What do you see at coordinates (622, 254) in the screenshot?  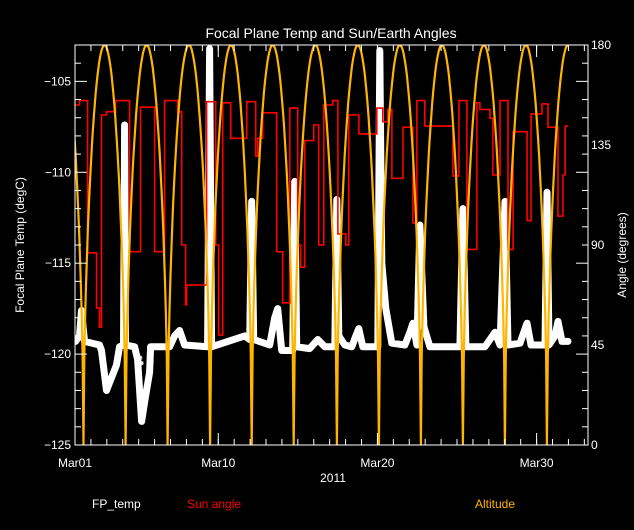 I see `y2-axis-label: Angle (degrees)` at bounding box center [622, 254].